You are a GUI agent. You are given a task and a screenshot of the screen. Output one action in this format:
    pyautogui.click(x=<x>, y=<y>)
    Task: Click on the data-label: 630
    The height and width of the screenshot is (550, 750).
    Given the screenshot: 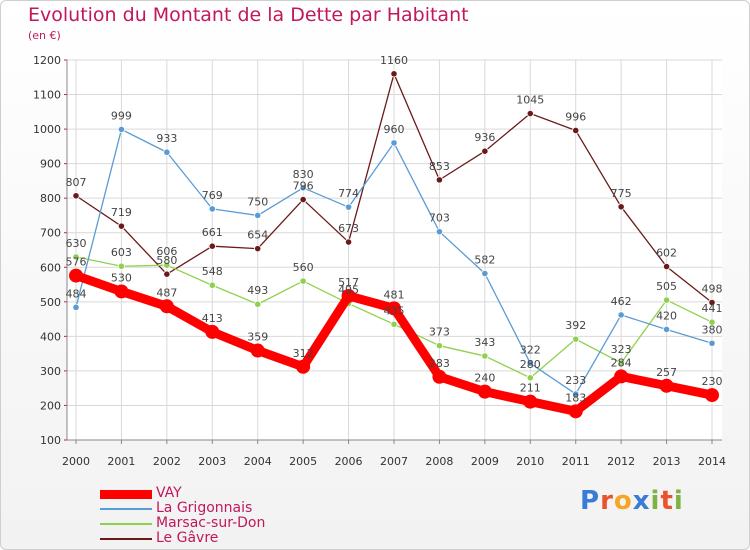 What is the action you would take?
    pyautogui.click(x=76, y=243)
    